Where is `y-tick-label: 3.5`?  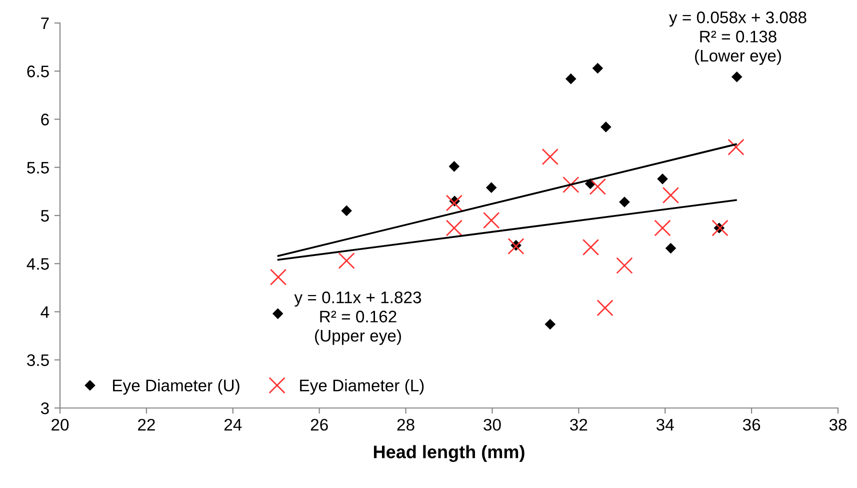 y-tick-label: 3.5 is located at coordinates (38, 360).